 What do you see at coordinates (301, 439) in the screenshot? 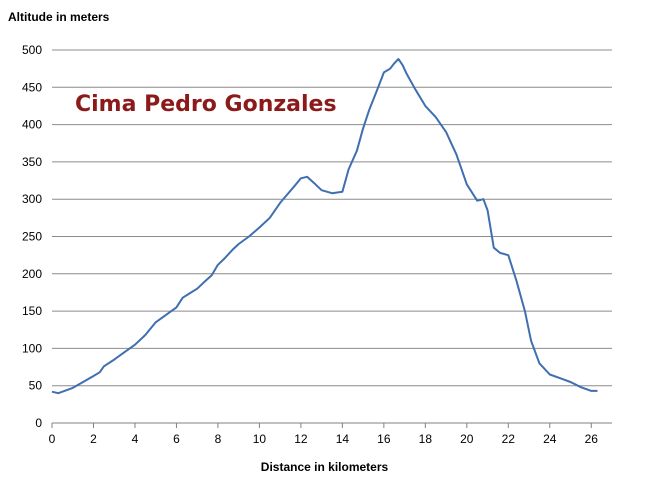
I see `x-tick-label: 12` at bounding box center [301, 439].